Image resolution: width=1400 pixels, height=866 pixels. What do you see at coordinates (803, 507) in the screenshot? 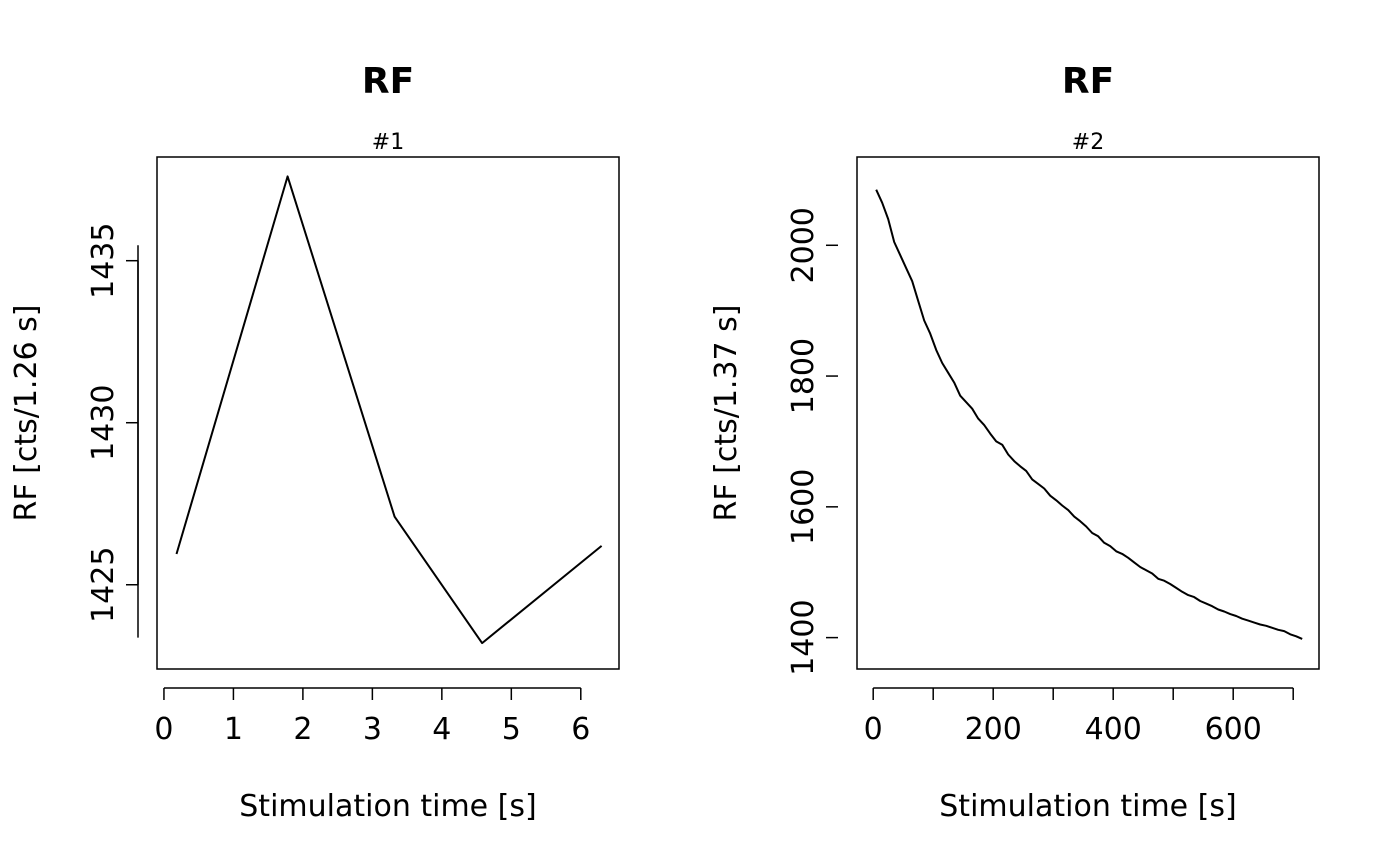
I see `y-tick-label-2: 1600` at bounding box center [803, 507].